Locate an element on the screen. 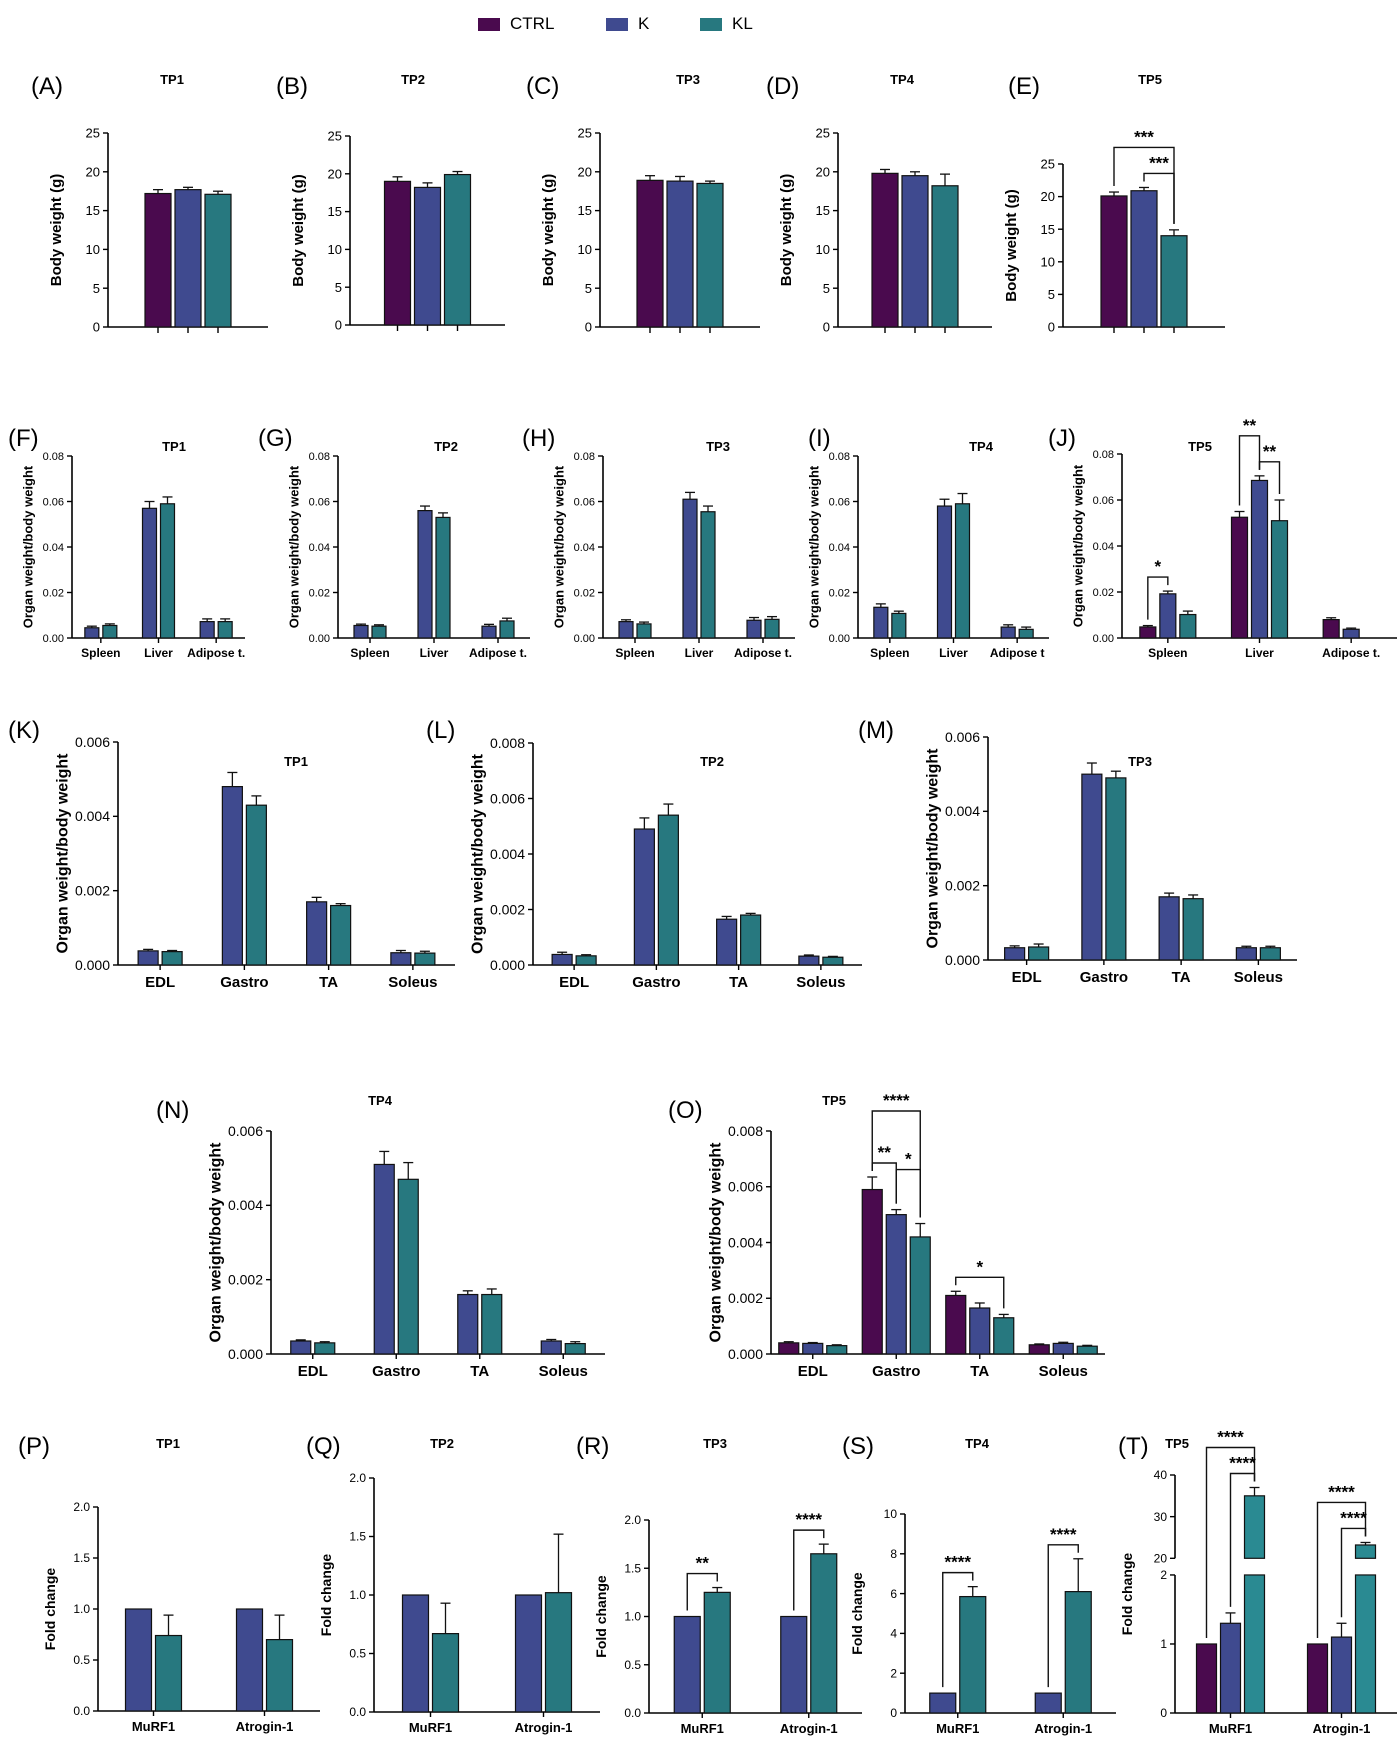  y-tick-label: 0.006 is located at coordinates (245, 1131).